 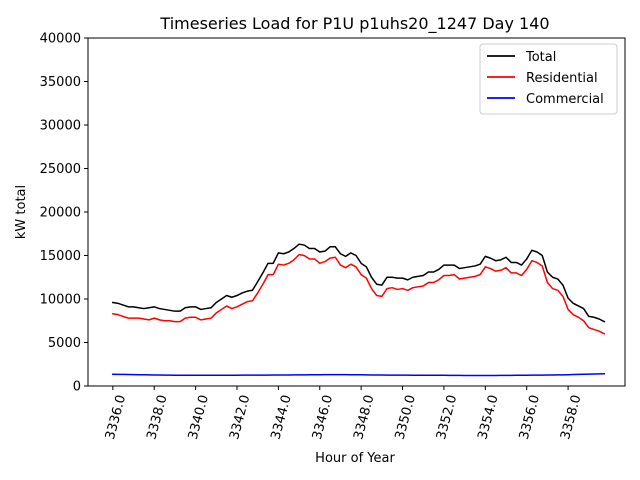 I want to click on series-line-commercial, so click(x=359, y=375).